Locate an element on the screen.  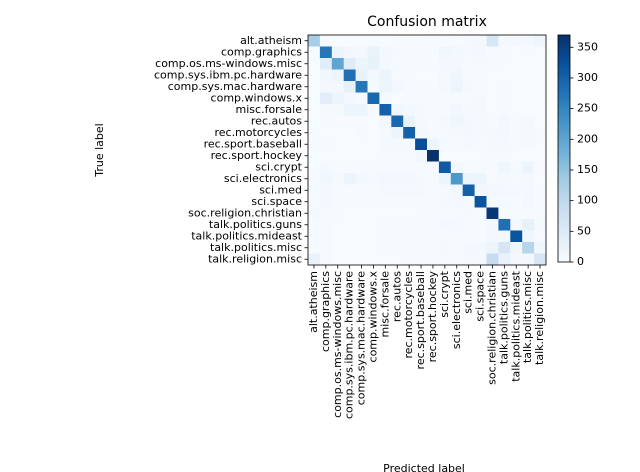
x-tick-label: sci.crypt is located at coordinates (444, 293).